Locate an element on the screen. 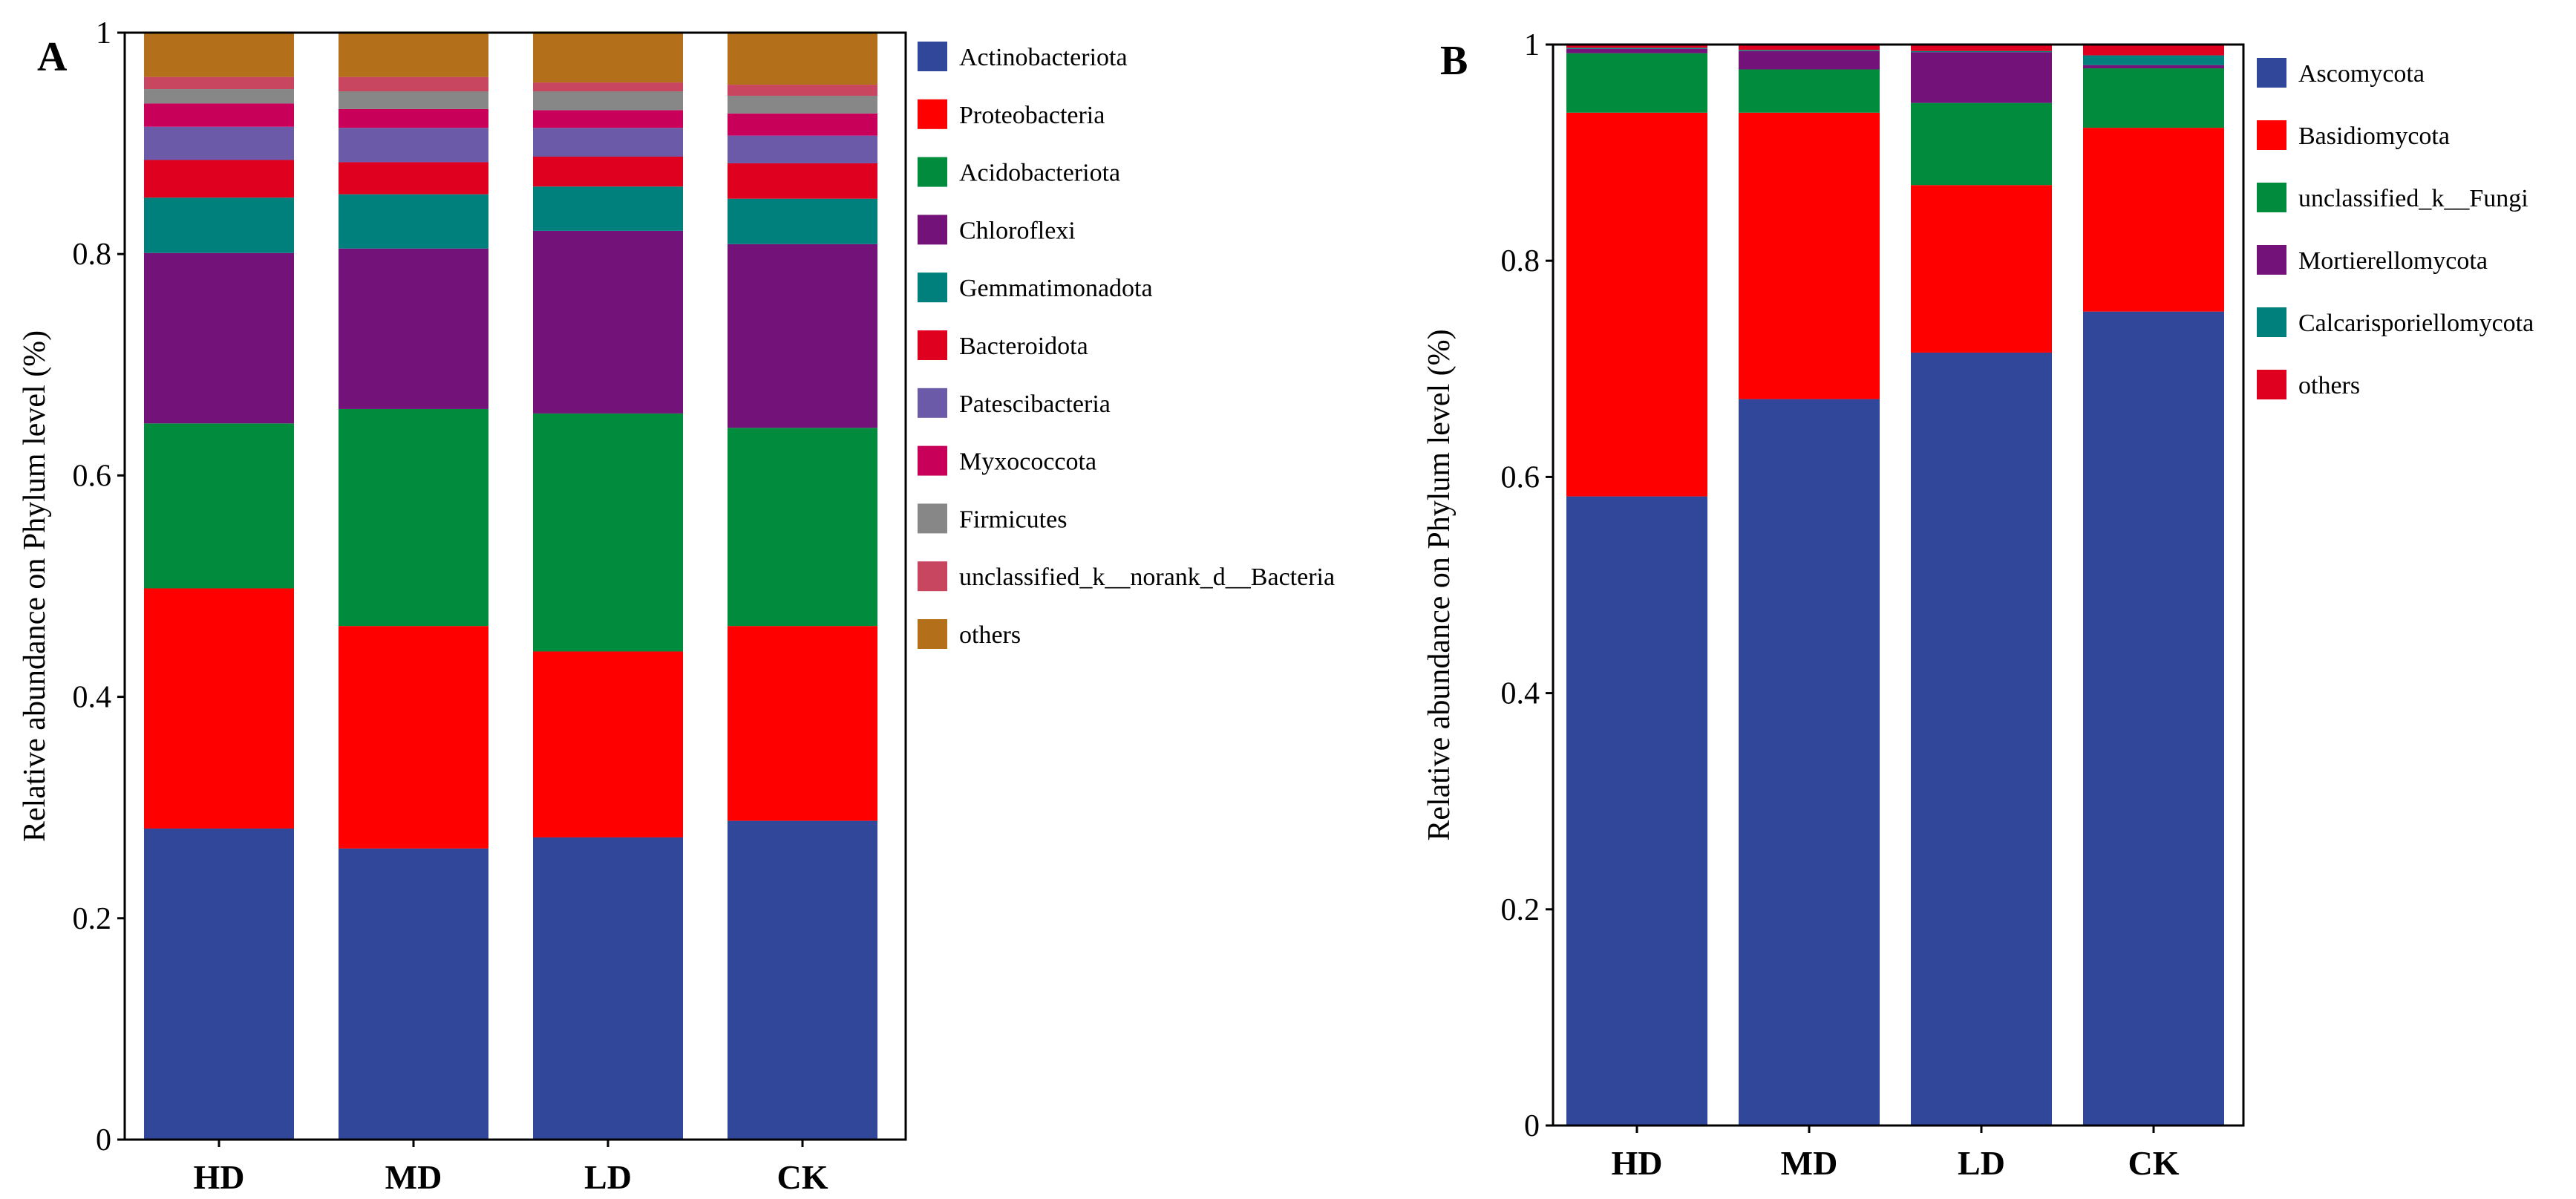 This screenshot has width=2576, height=1199. panel-label: A is located at coordinates (52, 57).